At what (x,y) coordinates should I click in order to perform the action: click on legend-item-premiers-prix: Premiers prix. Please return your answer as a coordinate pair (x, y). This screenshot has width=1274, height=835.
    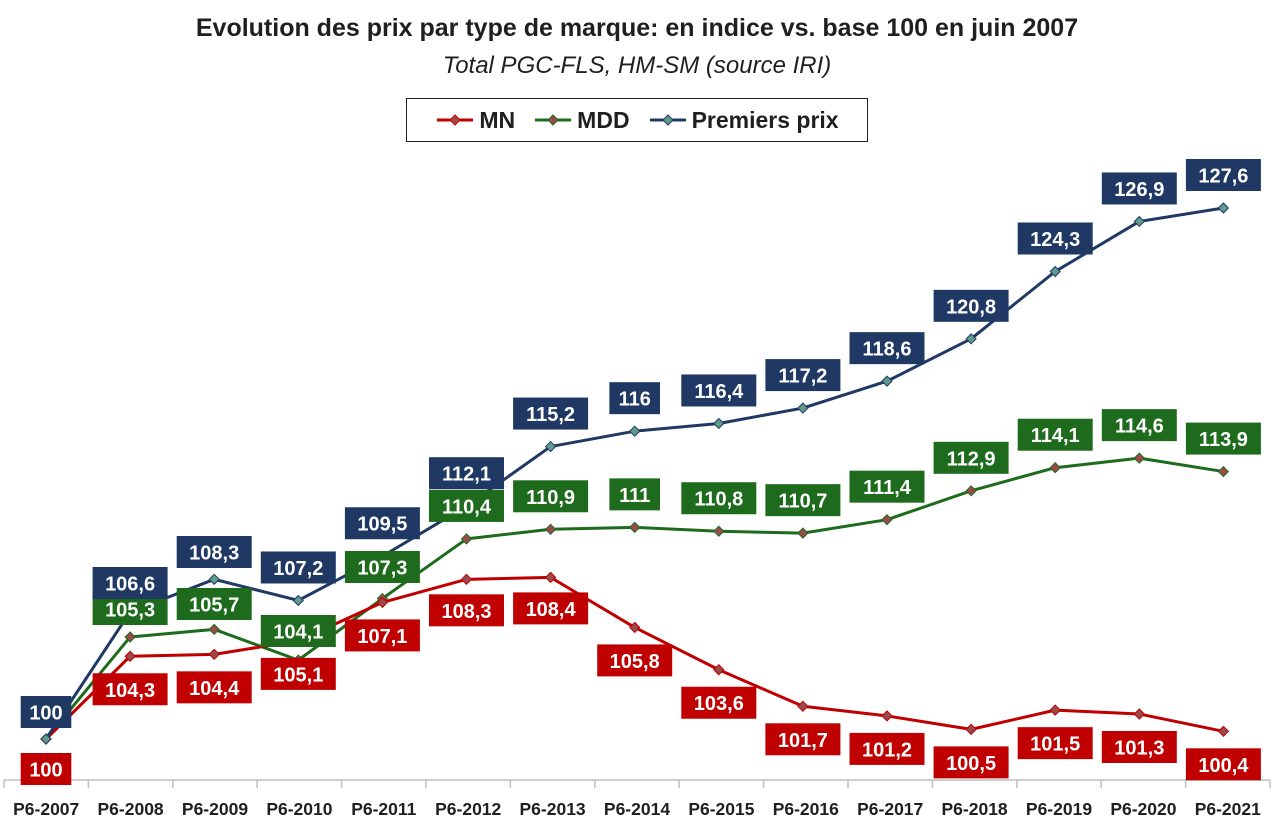
    Looking at the image, I should click on (743, 120).